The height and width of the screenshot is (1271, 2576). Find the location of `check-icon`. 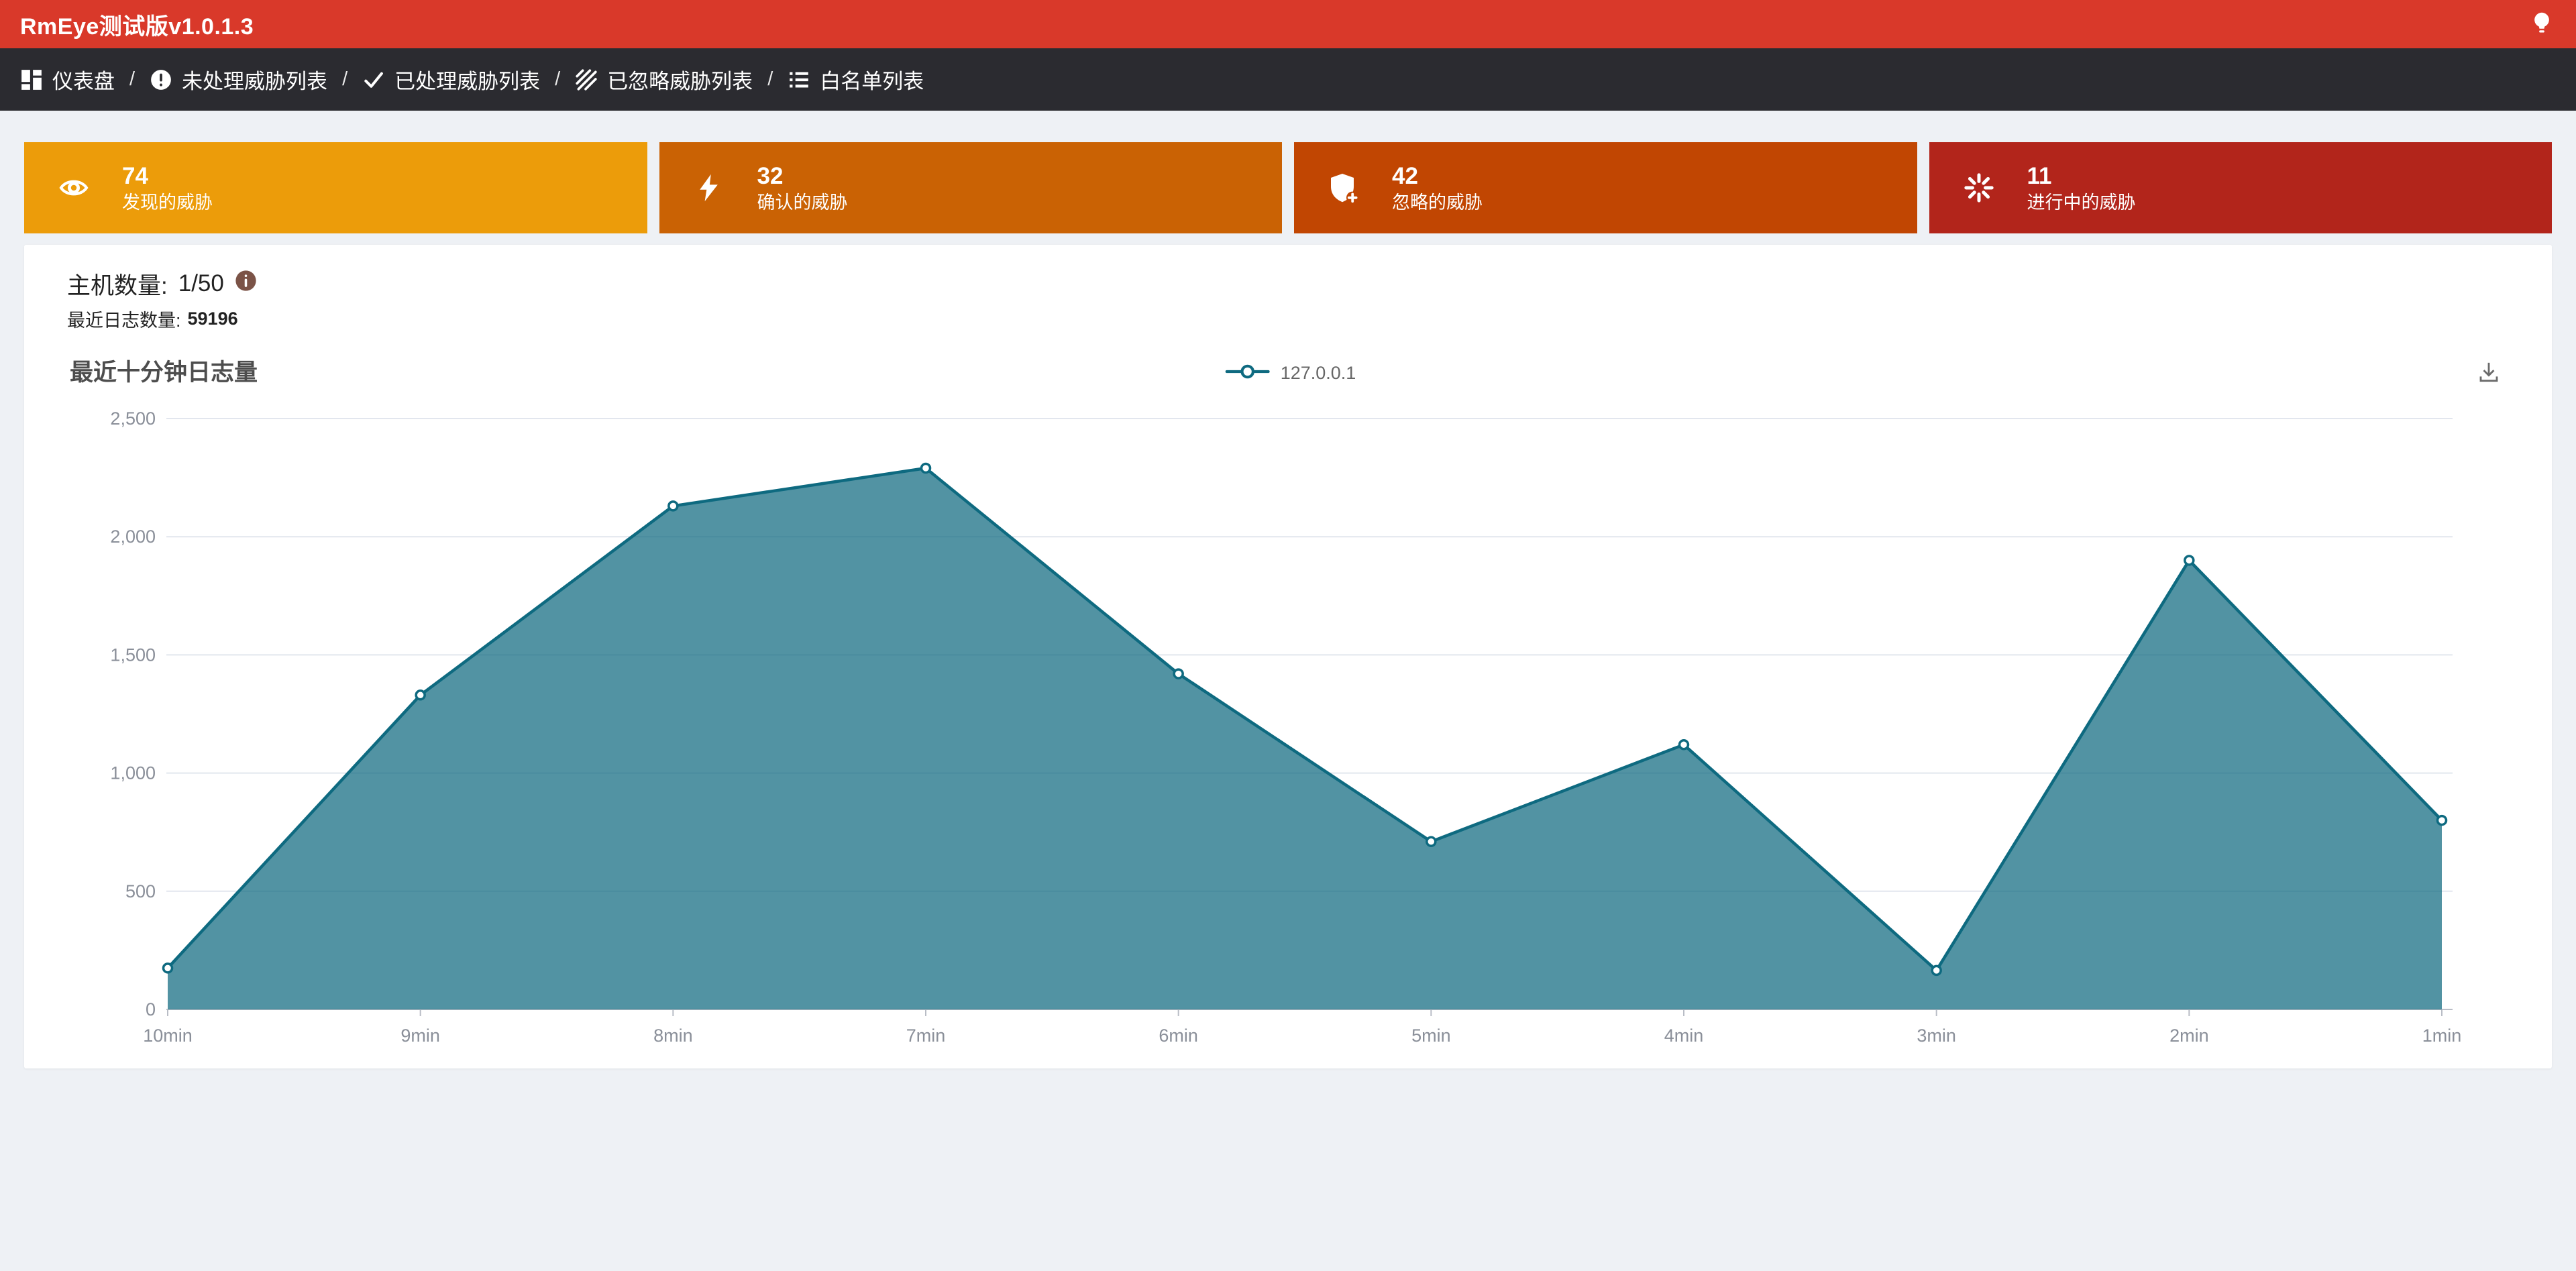

check-icon is located at coordinates (373, 79).